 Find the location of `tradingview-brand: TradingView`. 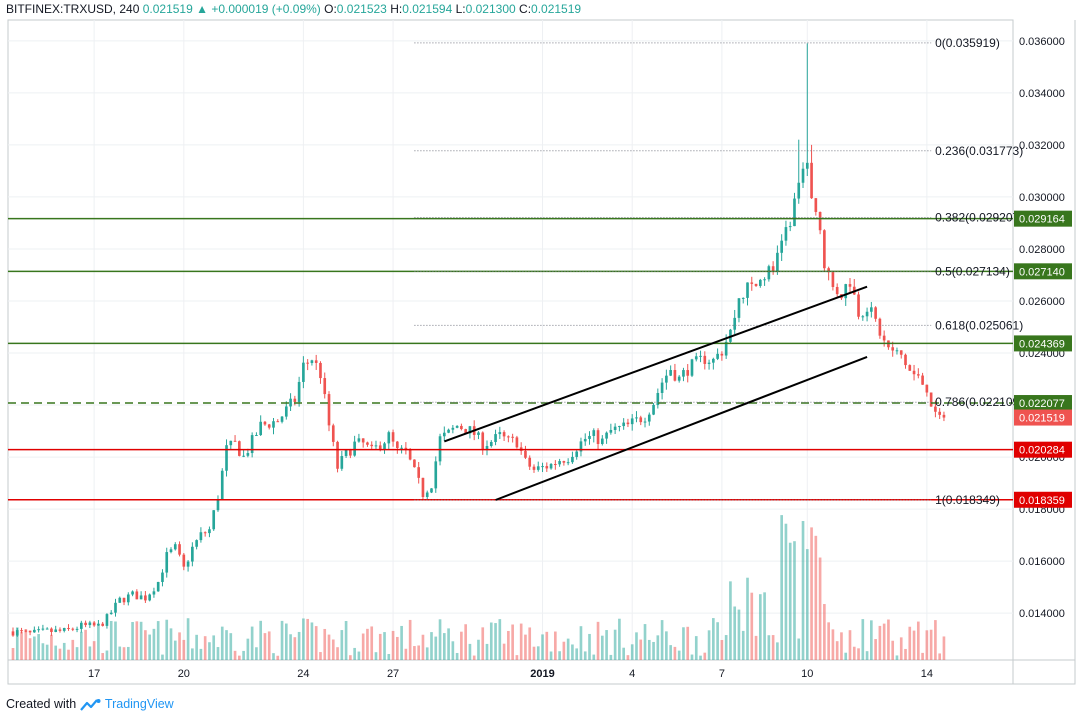

tradingview-brand: TradingView is located at coordinates (139, 704).